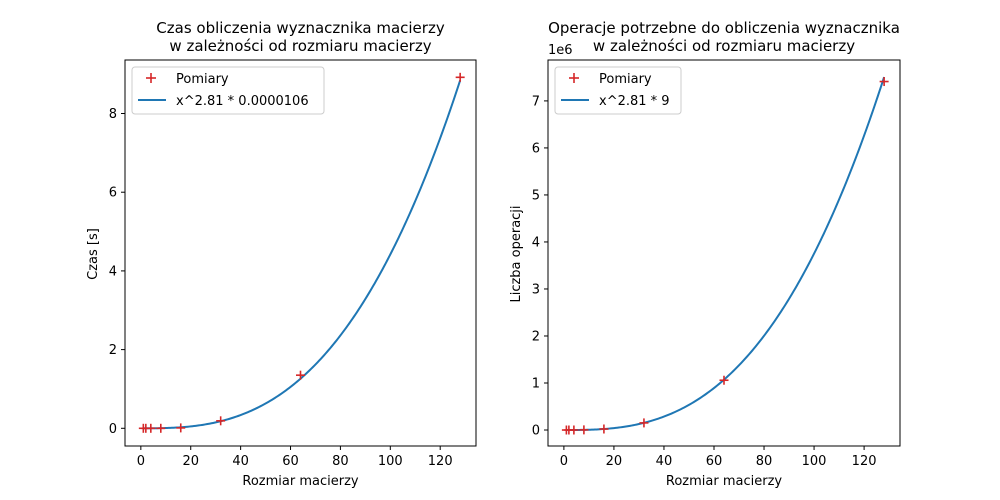  Describe the element at coordinates (536, 383) in the screenshot. I see `y-tick-label: 1` at that location.